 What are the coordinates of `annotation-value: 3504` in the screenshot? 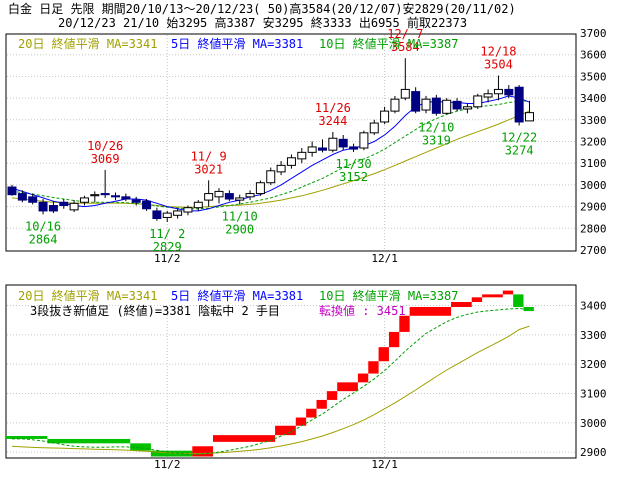 It's located at (498, 65).